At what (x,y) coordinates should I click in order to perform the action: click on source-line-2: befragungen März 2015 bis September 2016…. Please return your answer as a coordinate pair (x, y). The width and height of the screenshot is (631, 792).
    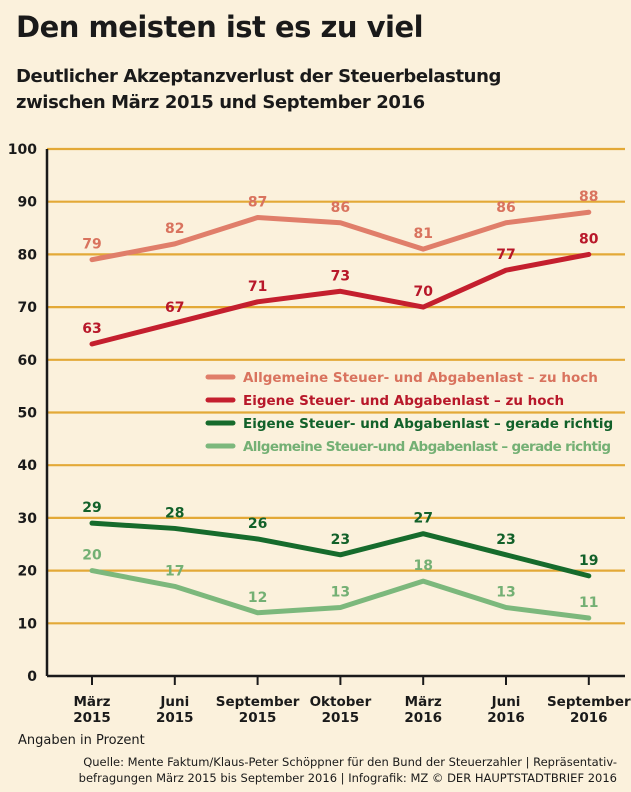
    Looking at the image, I should click on (347, 778).